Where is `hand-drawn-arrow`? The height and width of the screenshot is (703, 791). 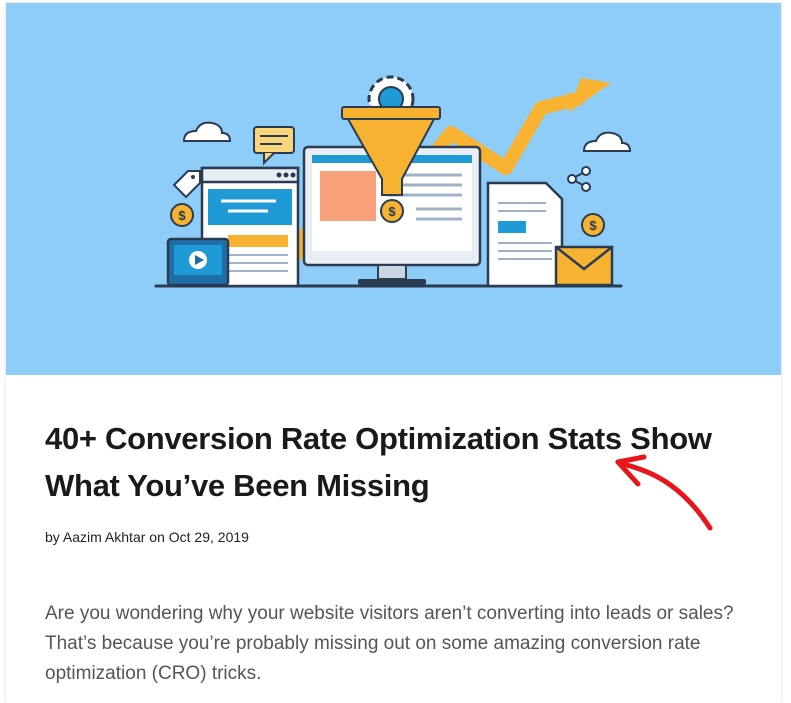 hand-drawn-arrow is located at coordinates (664, 492).